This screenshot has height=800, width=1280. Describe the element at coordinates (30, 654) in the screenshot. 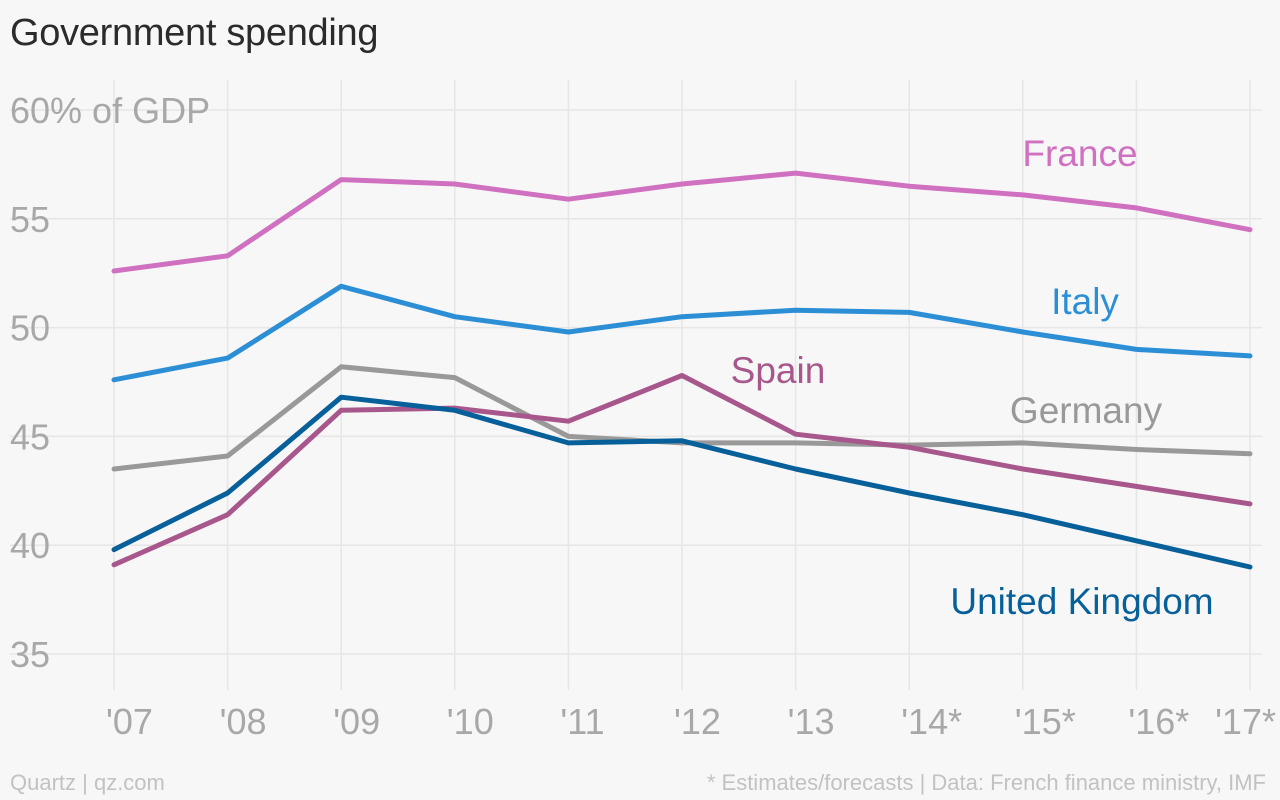

I see `y-tick-label: 35` at that location.